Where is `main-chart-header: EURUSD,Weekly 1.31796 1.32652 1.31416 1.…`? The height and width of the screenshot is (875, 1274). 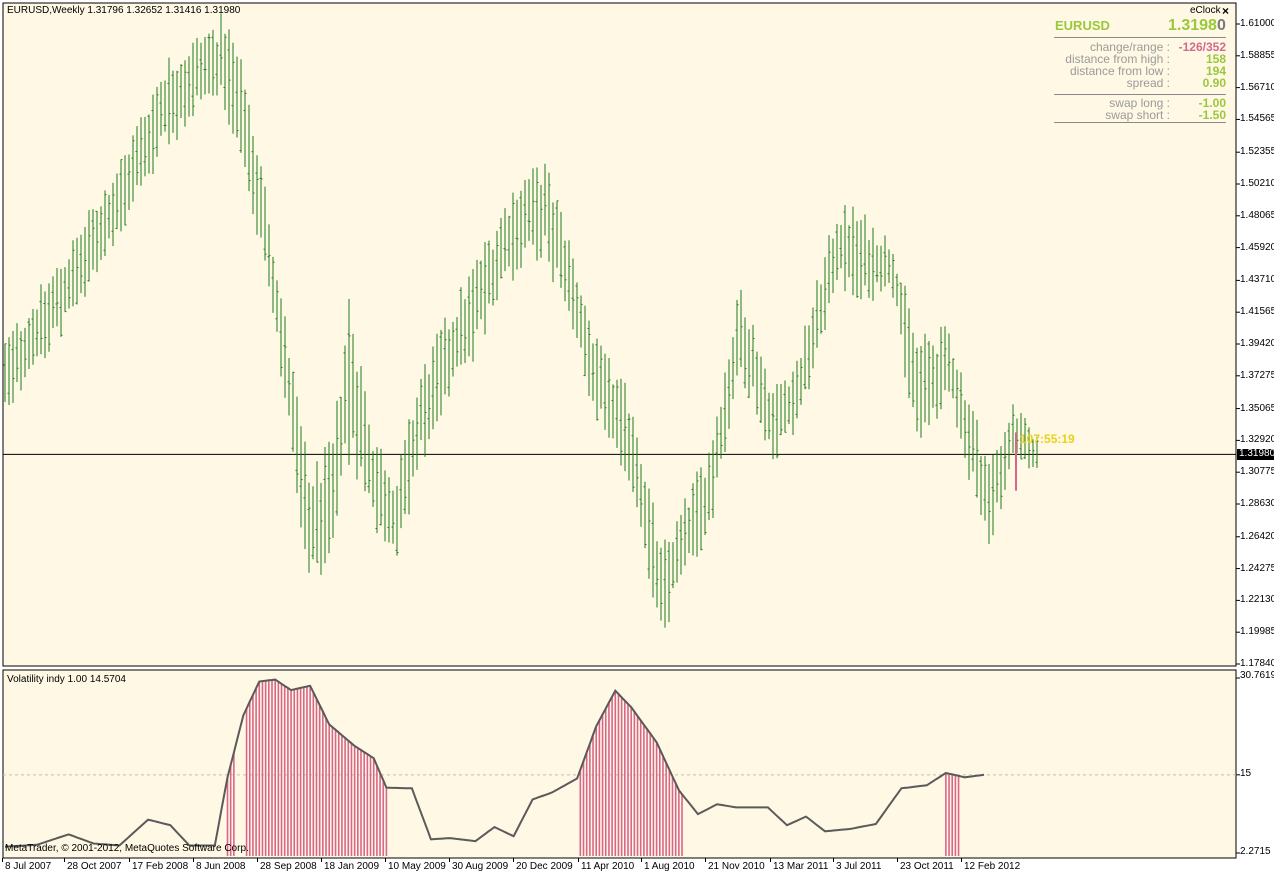 main-chart-header: EURUSD,Weekly 1.31796 1.32652 1.31416 1.… is located at coordinates (124, 10).